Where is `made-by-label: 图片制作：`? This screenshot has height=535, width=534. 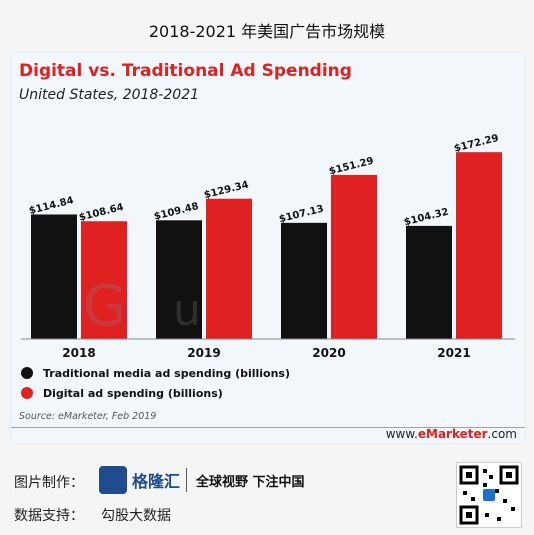
made-by-label: 图片制作： is located at coordinates (49, 483).